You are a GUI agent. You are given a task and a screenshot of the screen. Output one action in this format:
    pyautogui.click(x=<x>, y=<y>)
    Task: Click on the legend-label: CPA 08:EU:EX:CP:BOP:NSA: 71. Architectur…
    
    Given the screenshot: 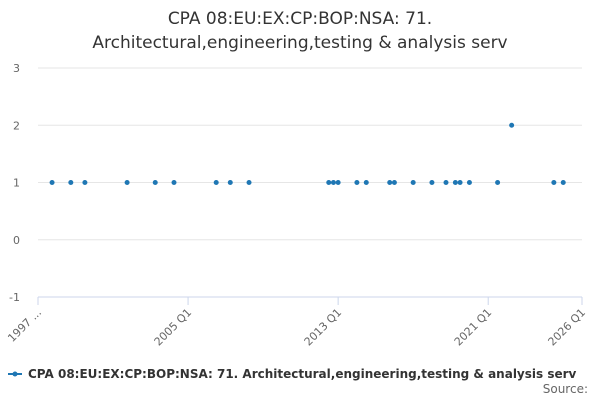 What is the action you would take?
    pyautogui.click(x=302, y=374)
    